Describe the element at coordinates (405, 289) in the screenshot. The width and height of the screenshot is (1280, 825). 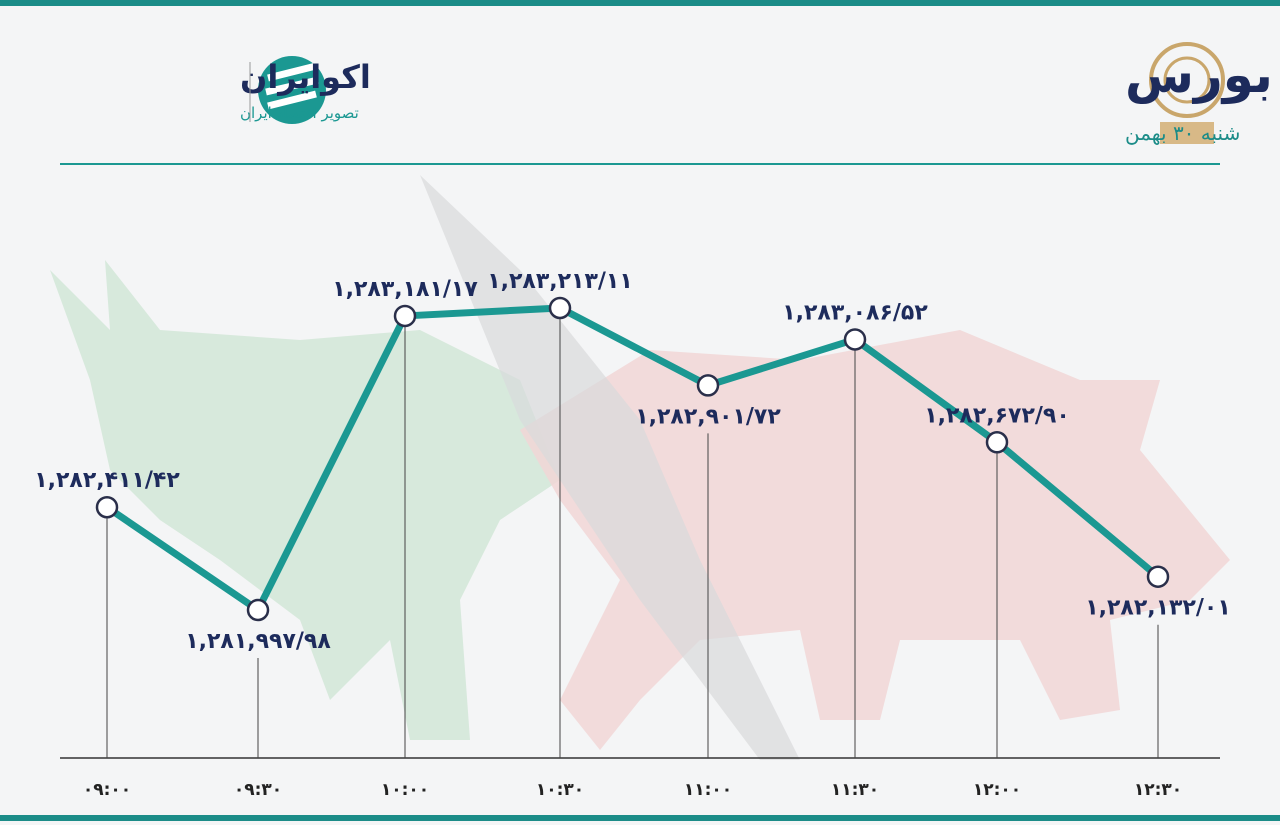
I see `value-label: ۱,۲۸۳,۱۸۱/۱۷` at that location.